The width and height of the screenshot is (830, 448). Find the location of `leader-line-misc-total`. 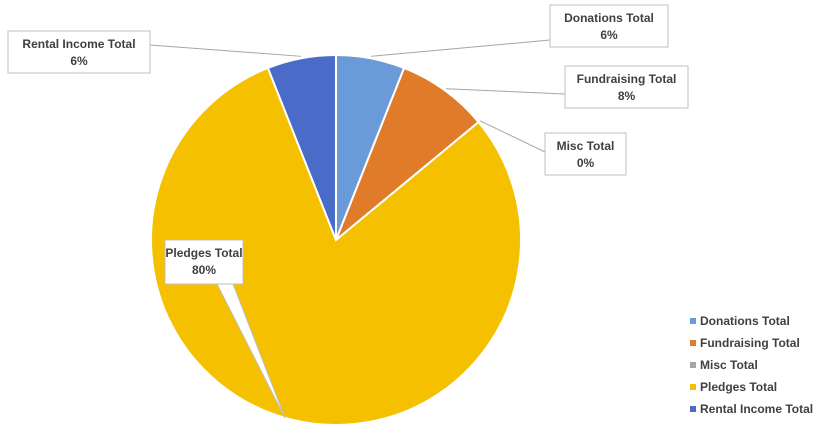

leader-line-misc-total is located at coordinates (512, 136).